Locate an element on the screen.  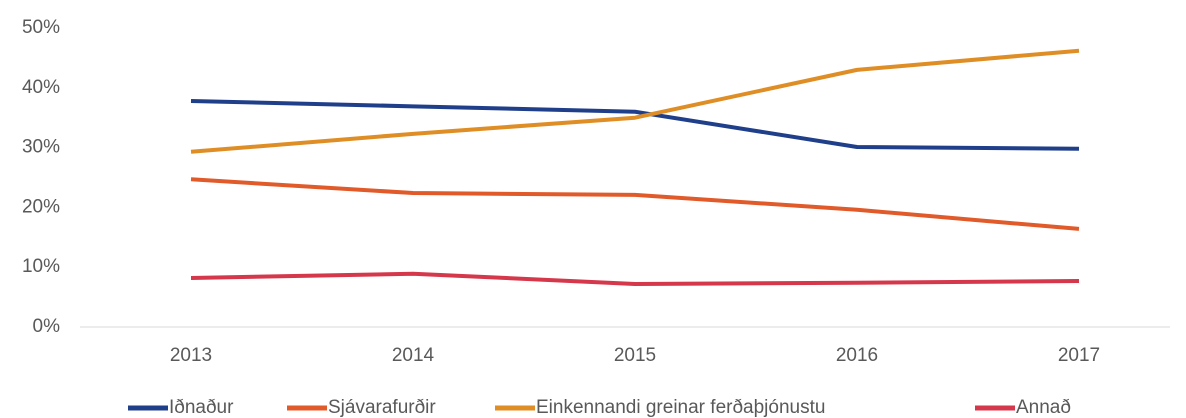
y-tick-label: 50% is located at coordinates (41, 27).